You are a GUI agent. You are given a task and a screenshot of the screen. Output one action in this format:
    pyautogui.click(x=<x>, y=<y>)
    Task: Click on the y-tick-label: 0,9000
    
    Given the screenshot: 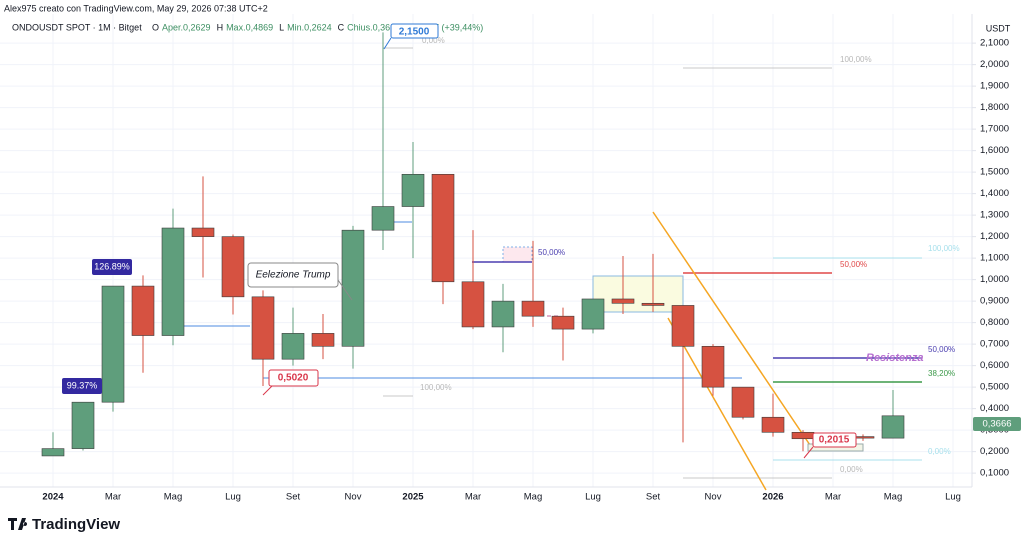 What is the action you would take?
    pyautogui.click(x=994, y=301)
    